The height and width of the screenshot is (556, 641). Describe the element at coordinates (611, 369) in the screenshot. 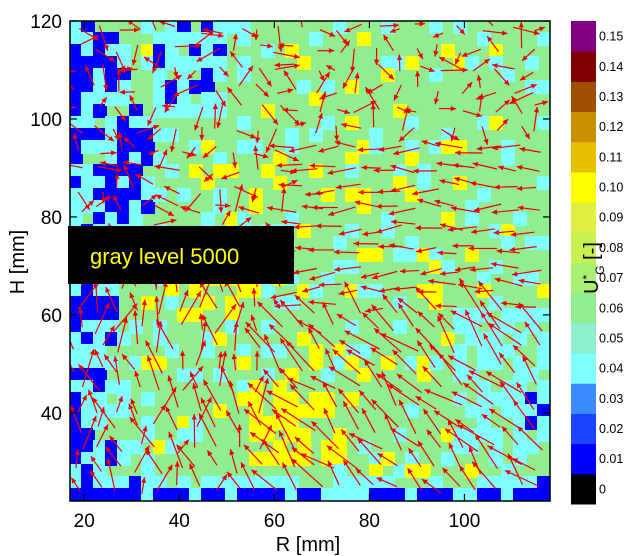

I see `colorbar-label: 0.04` at that location.